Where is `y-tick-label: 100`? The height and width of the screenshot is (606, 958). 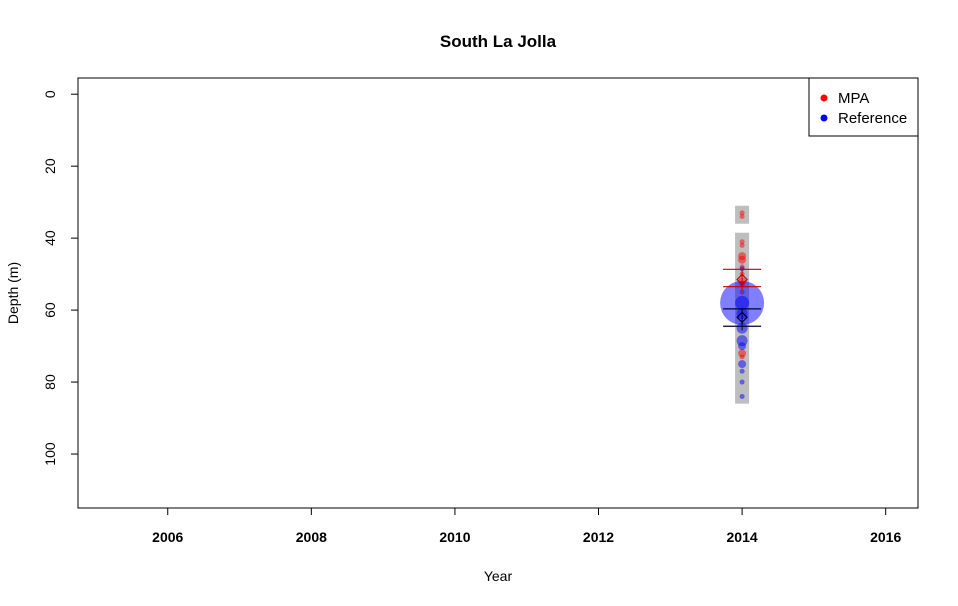
y-tick-label: 100 is located at coordinates (50, 454).